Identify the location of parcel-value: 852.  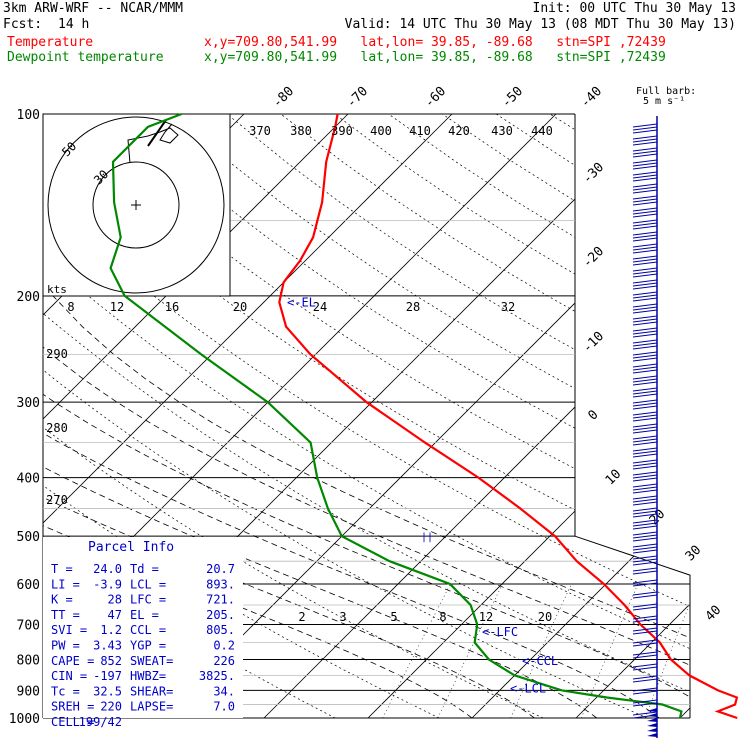
(111, 661).